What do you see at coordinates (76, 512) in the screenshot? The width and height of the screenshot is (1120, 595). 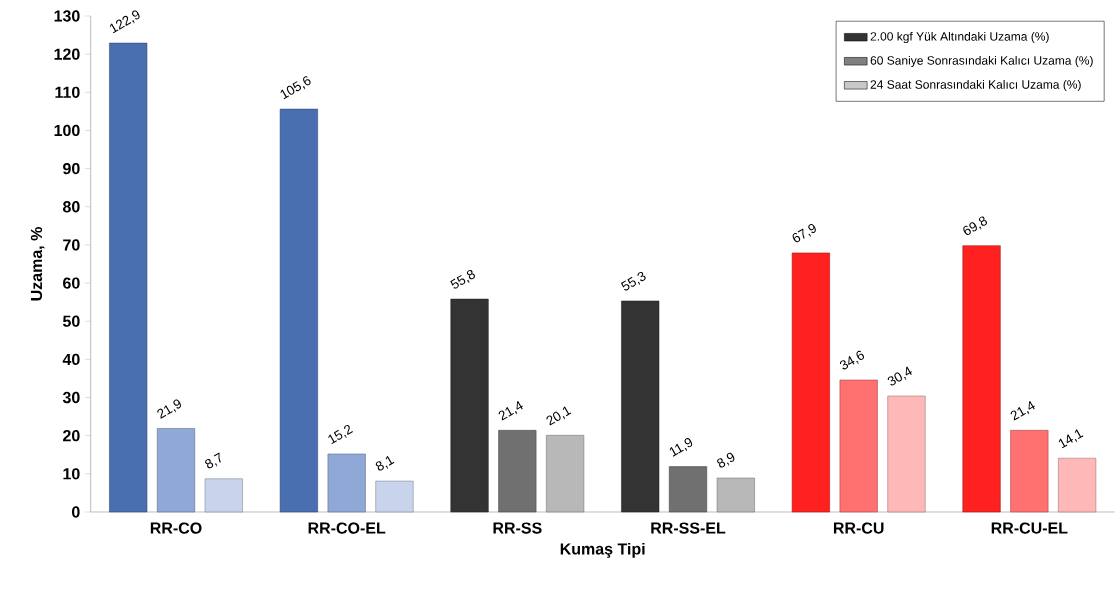 I see `y-tick-label: 0` at bounding box center [76, 512].